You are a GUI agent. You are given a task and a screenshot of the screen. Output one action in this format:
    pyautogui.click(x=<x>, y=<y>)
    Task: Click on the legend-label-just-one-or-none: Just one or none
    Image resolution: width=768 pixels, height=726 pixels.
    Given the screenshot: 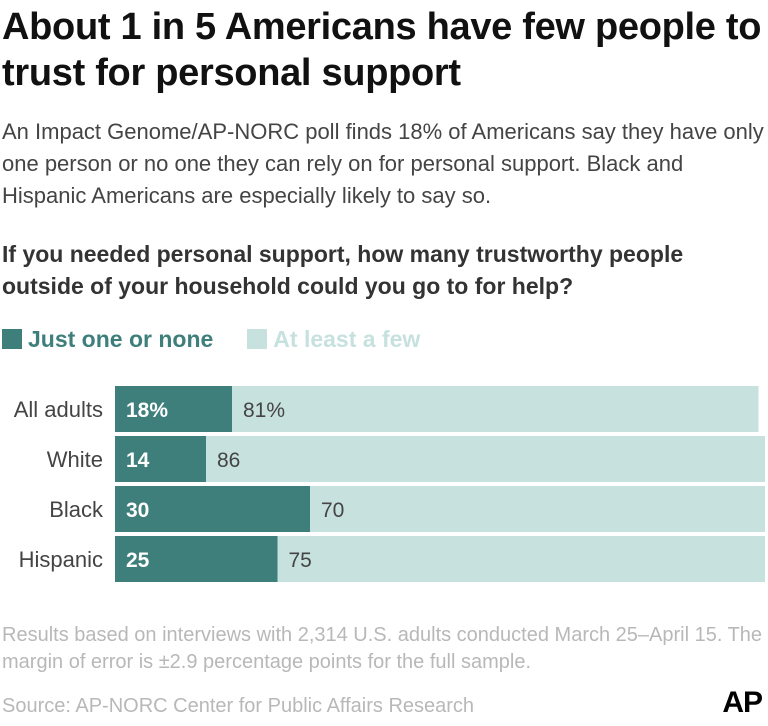 What is the action you would take?
    pyautogui.click(x=121, y=338)
    